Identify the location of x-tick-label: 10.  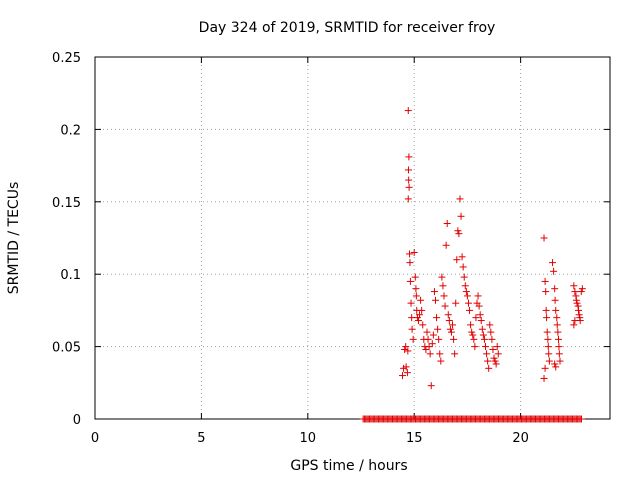
(308, 438).